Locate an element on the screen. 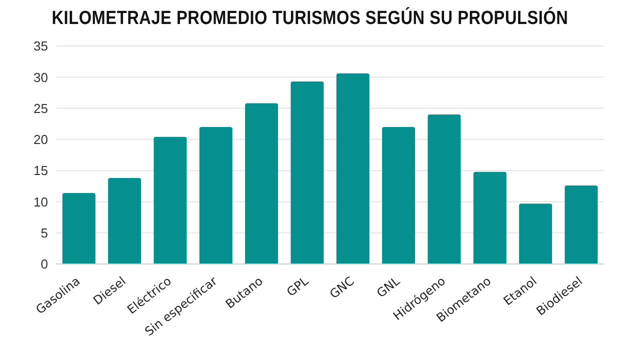 The height and width of the screenshot is (350, 620). y-tick-label: 10 is located at coordinates (41, 202).